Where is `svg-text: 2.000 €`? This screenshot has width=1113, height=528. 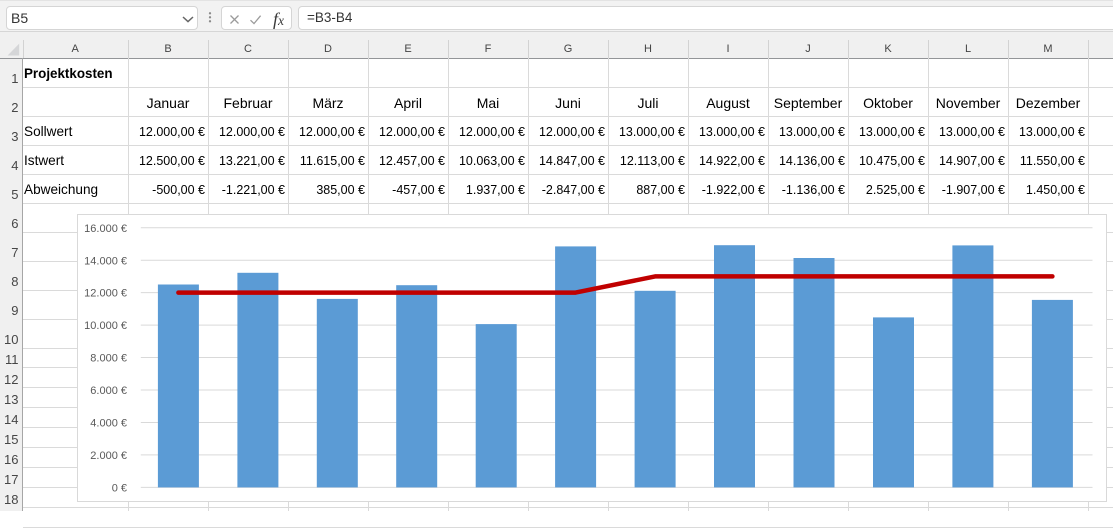 svg-text: 2.000 € is located at coordinates (108, 456).